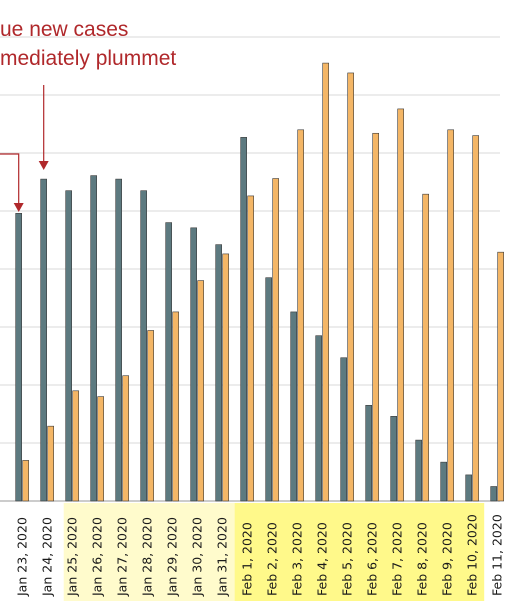 The width and height of the screenshot is (516, 601). Describe the element at coordinates (10, 178) in the screenshot. I see `annotation-arrow` at that location.